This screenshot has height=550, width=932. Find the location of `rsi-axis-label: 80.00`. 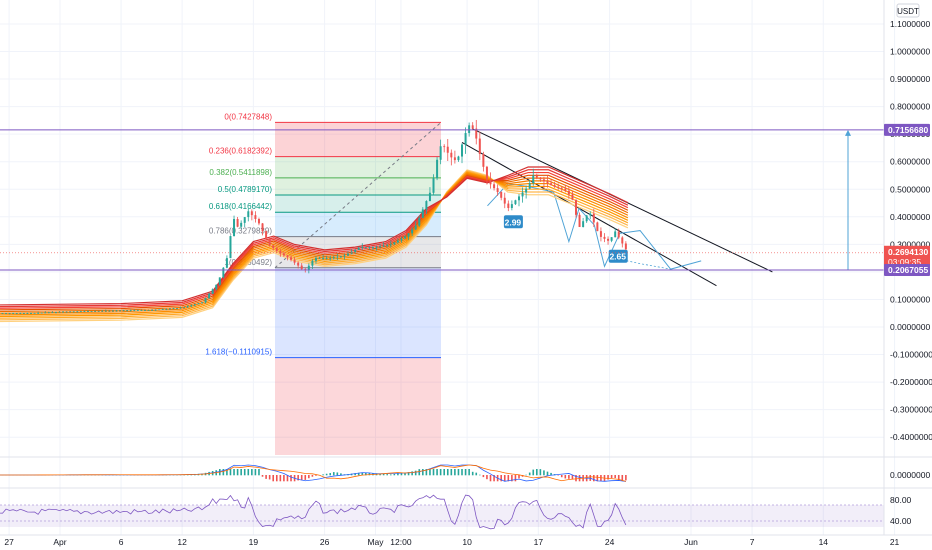

rsi-axis-label: 80.00 is located at coordinates (901, 500).